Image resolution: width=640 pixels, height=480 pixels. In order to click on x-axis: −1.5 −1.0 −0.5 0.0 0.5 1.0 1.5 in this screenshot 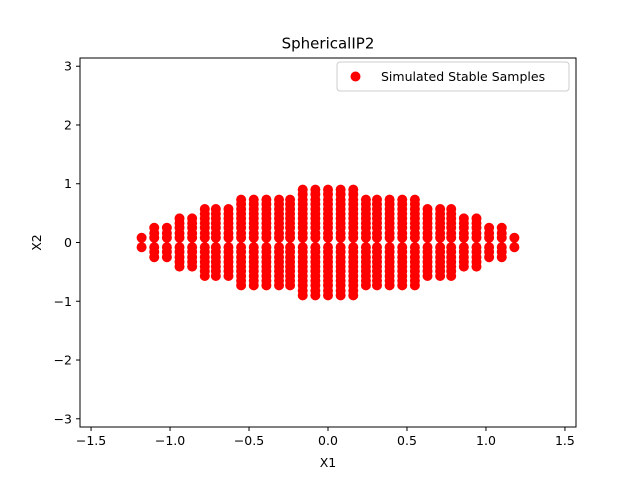, I will do `click(325, 437)`.